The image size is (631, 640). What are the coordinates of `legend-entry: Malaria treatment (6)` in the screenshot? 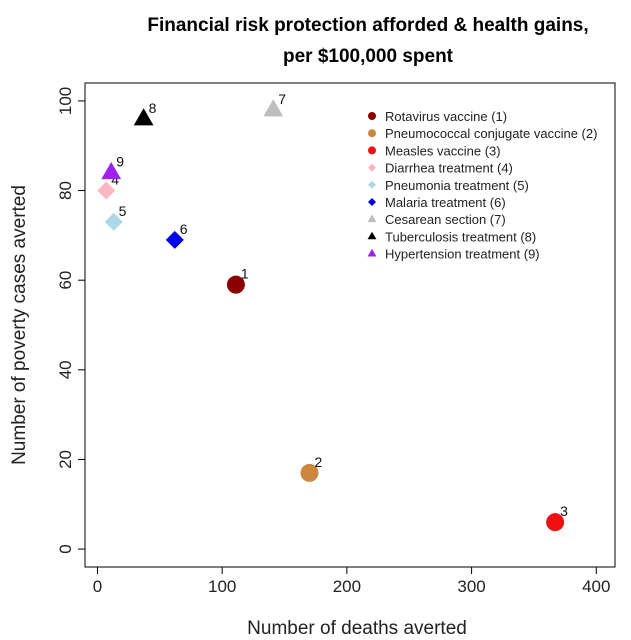 It's located at (445, 202).